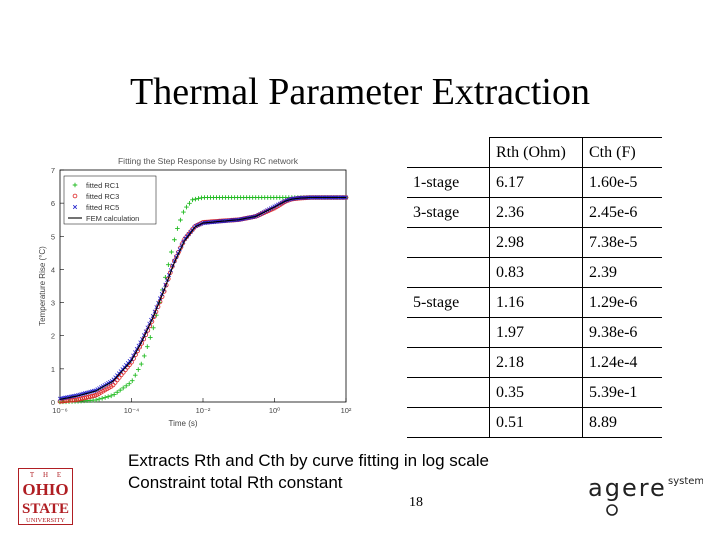 The width and height of the screenshot is (720, 540). I want to click on x-tick-label: 10⁻⁴, so click(132, 410).